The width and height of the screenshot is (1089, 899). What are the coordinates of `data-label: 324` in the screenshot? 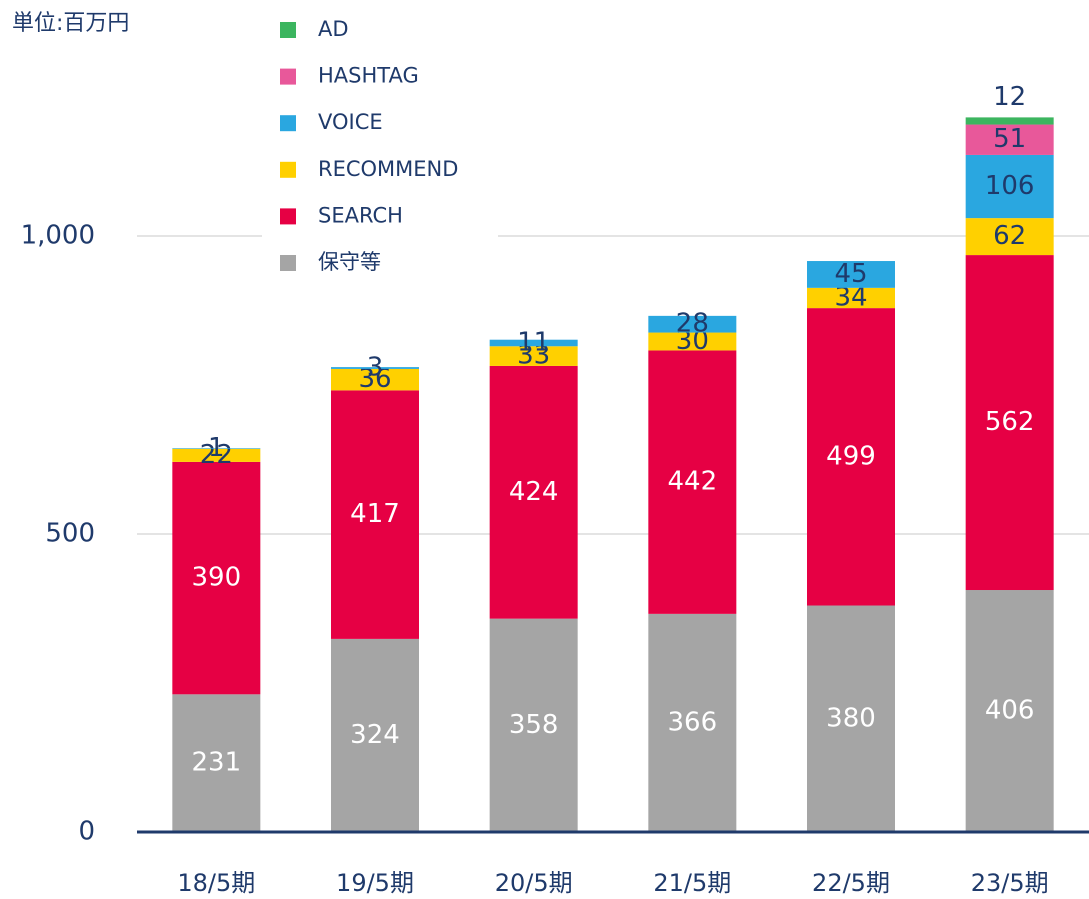 It's located at (375, 735).